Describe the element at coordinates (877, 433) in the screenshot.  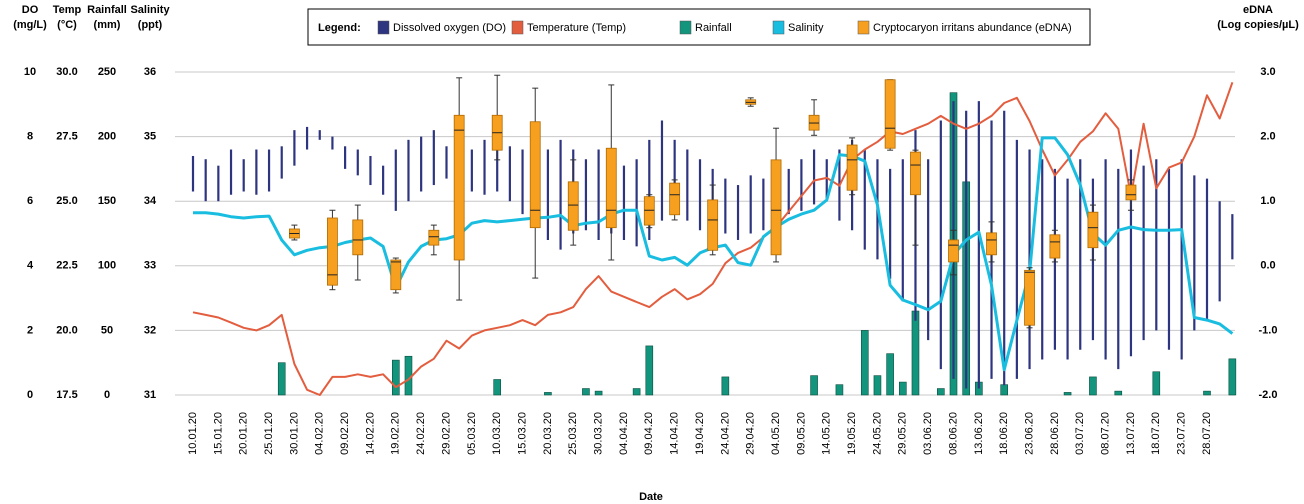
I see `x-tick-label: 24.05.20` at that location.